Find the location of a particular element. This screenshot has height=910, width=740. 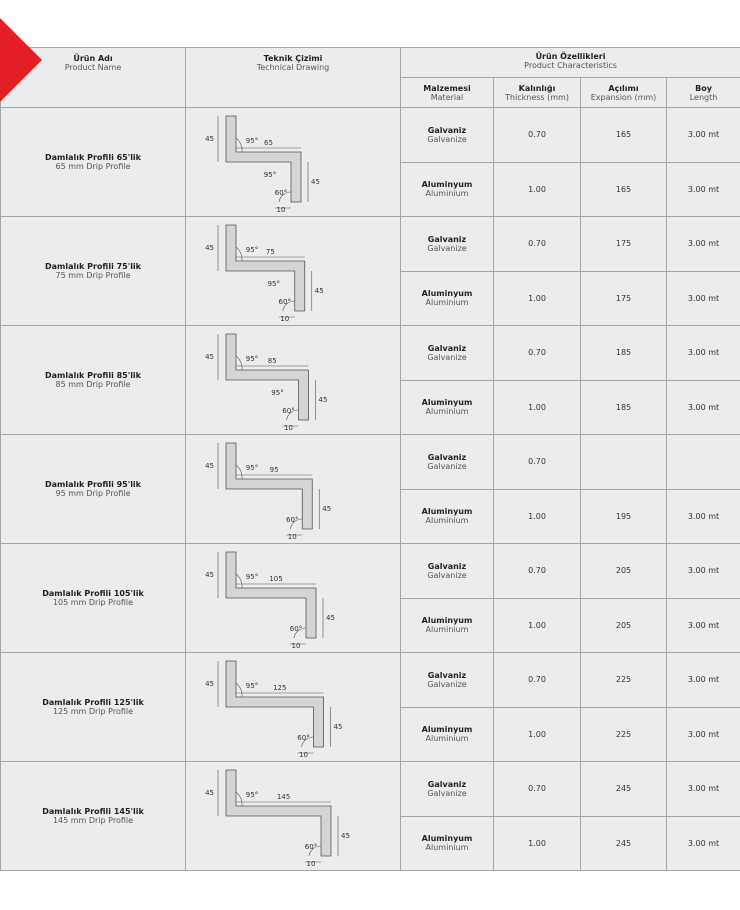

column-header-tr: Açılımı is located at coordinates (623, 88).